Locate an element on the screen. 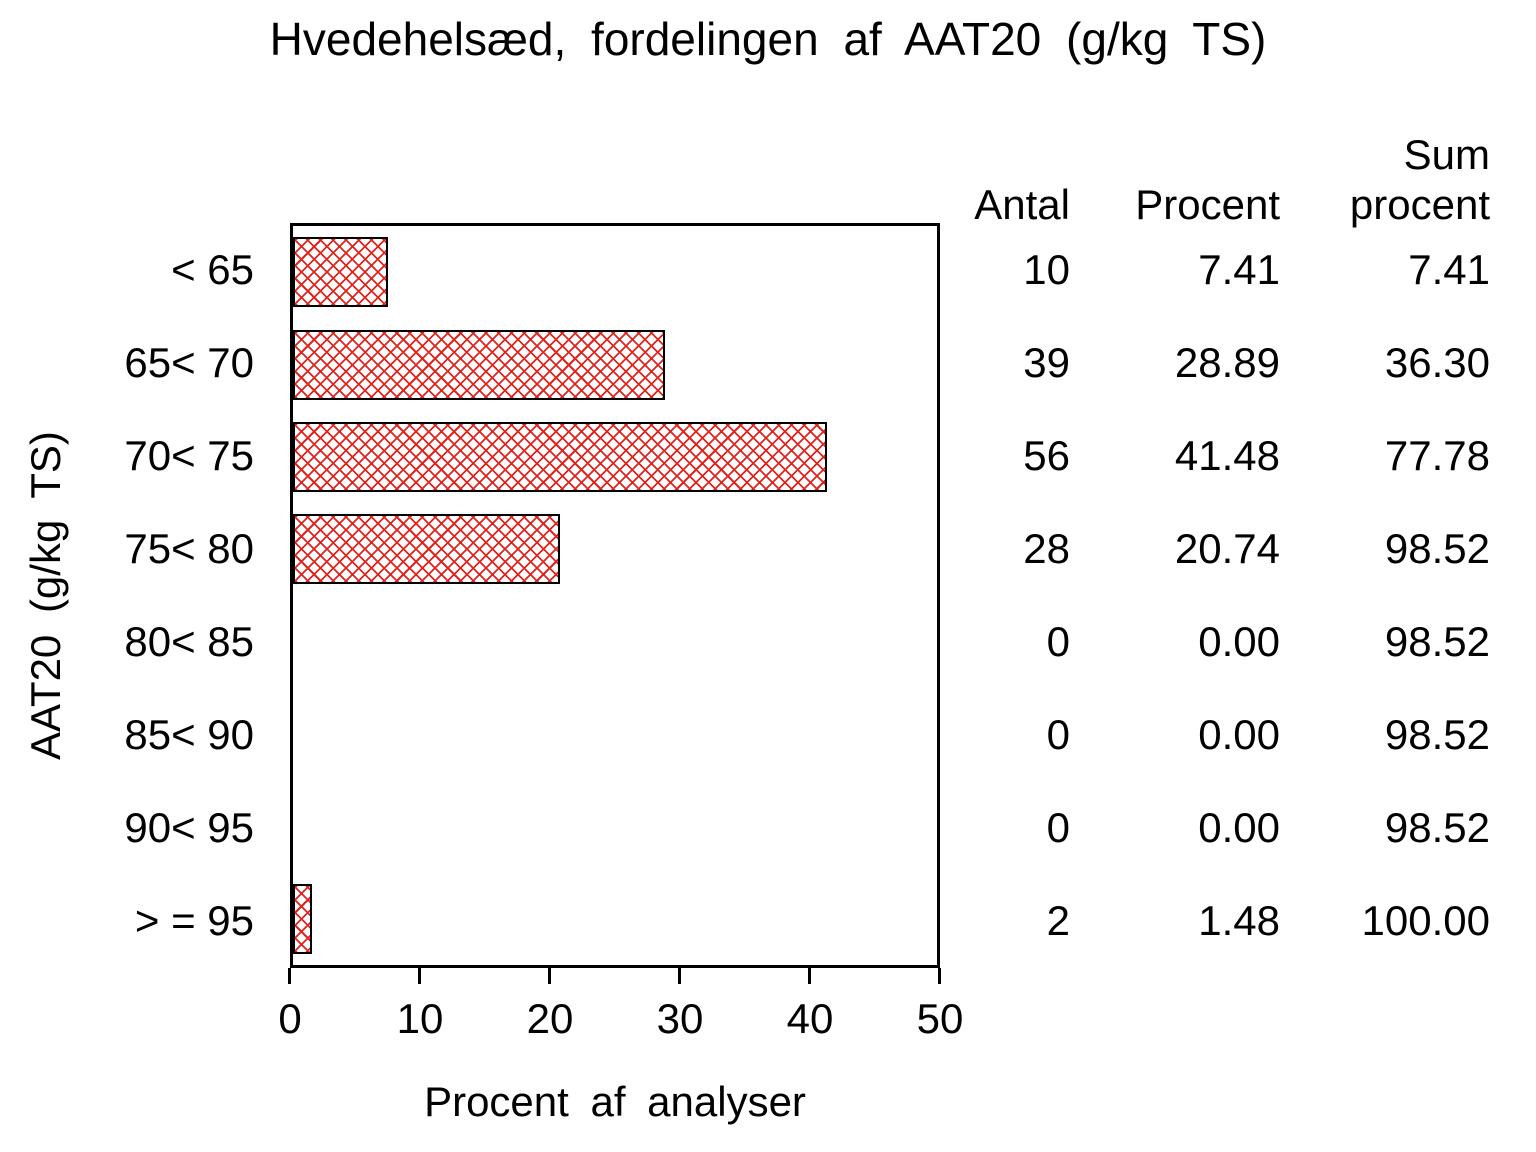 The width and height of the screenshot is (1536, 1152). cell-procent: 1.48 is located at coordinates (1239, 921).